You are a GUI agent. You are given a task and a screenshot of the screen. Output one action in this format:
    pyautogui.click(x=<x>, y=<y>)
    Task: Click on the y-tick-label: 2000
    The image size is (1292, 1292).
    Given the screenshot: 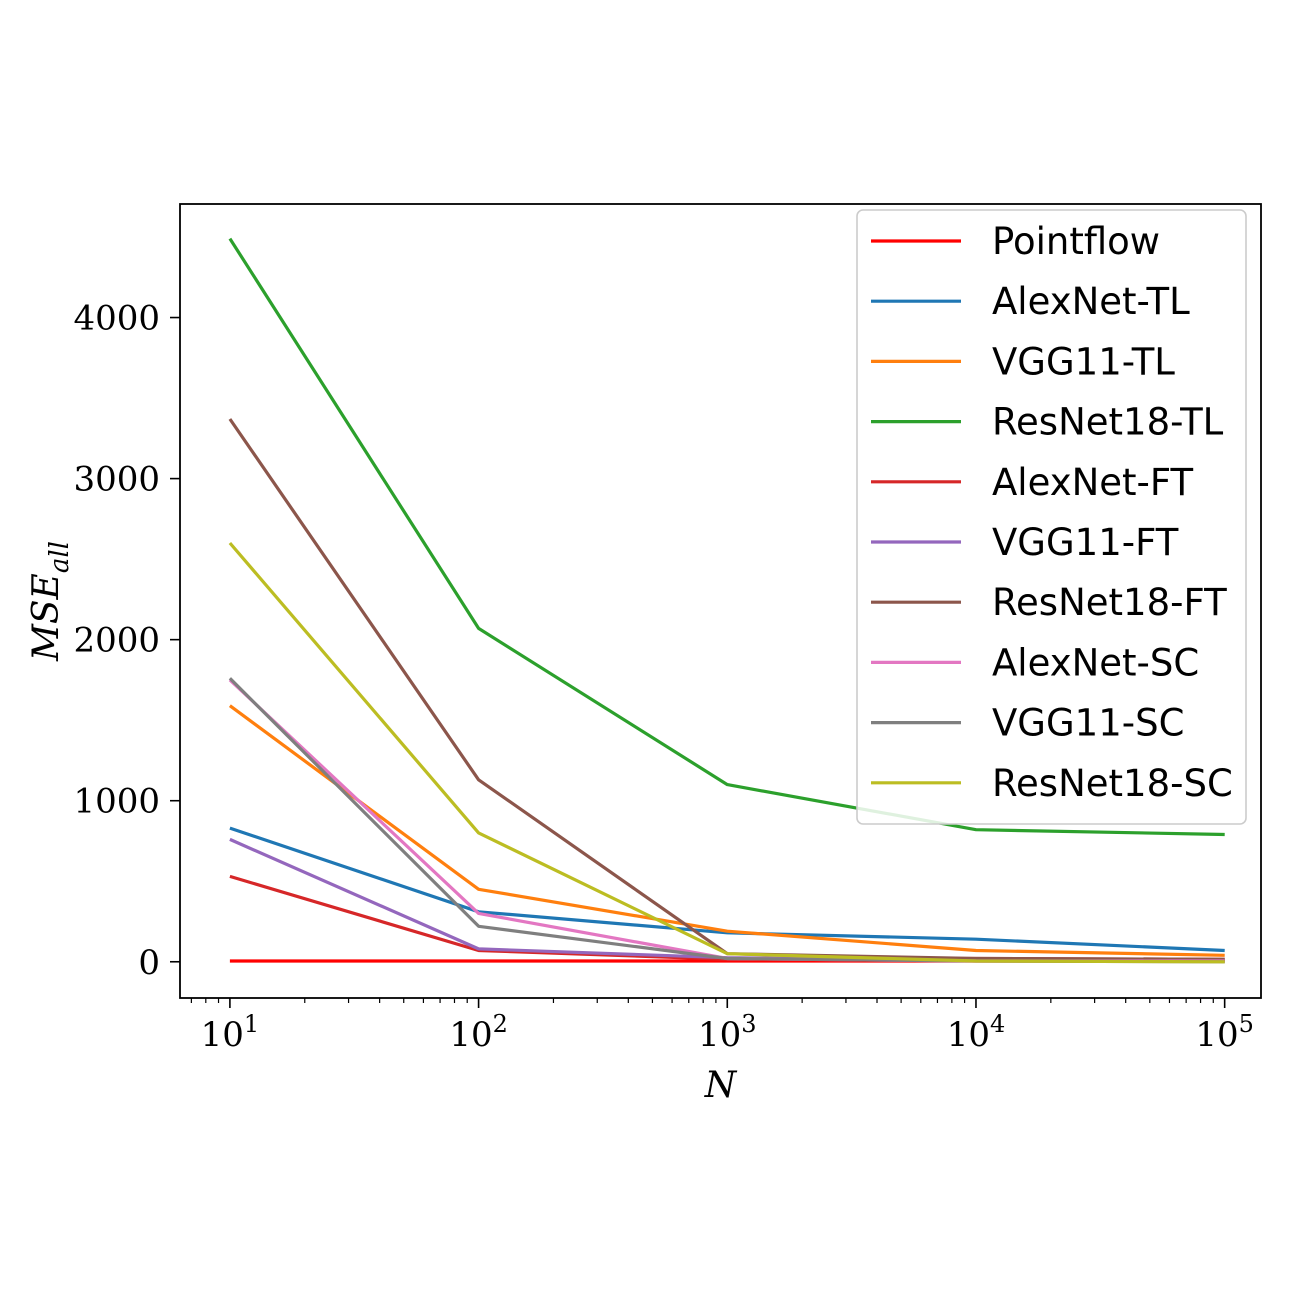 What is the action you would take?
    pyautogui.click(x=116, y=641)
    